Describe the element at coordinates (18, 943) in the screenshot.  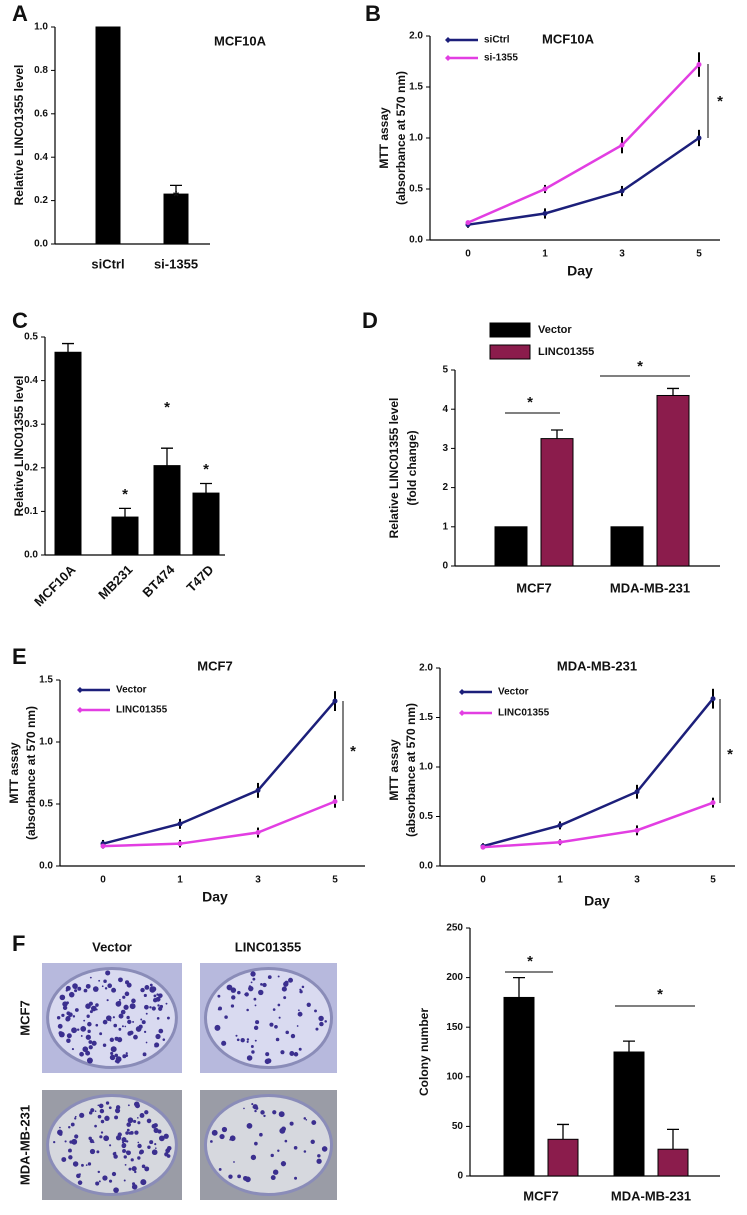
I see `panel-label: F` at that location.